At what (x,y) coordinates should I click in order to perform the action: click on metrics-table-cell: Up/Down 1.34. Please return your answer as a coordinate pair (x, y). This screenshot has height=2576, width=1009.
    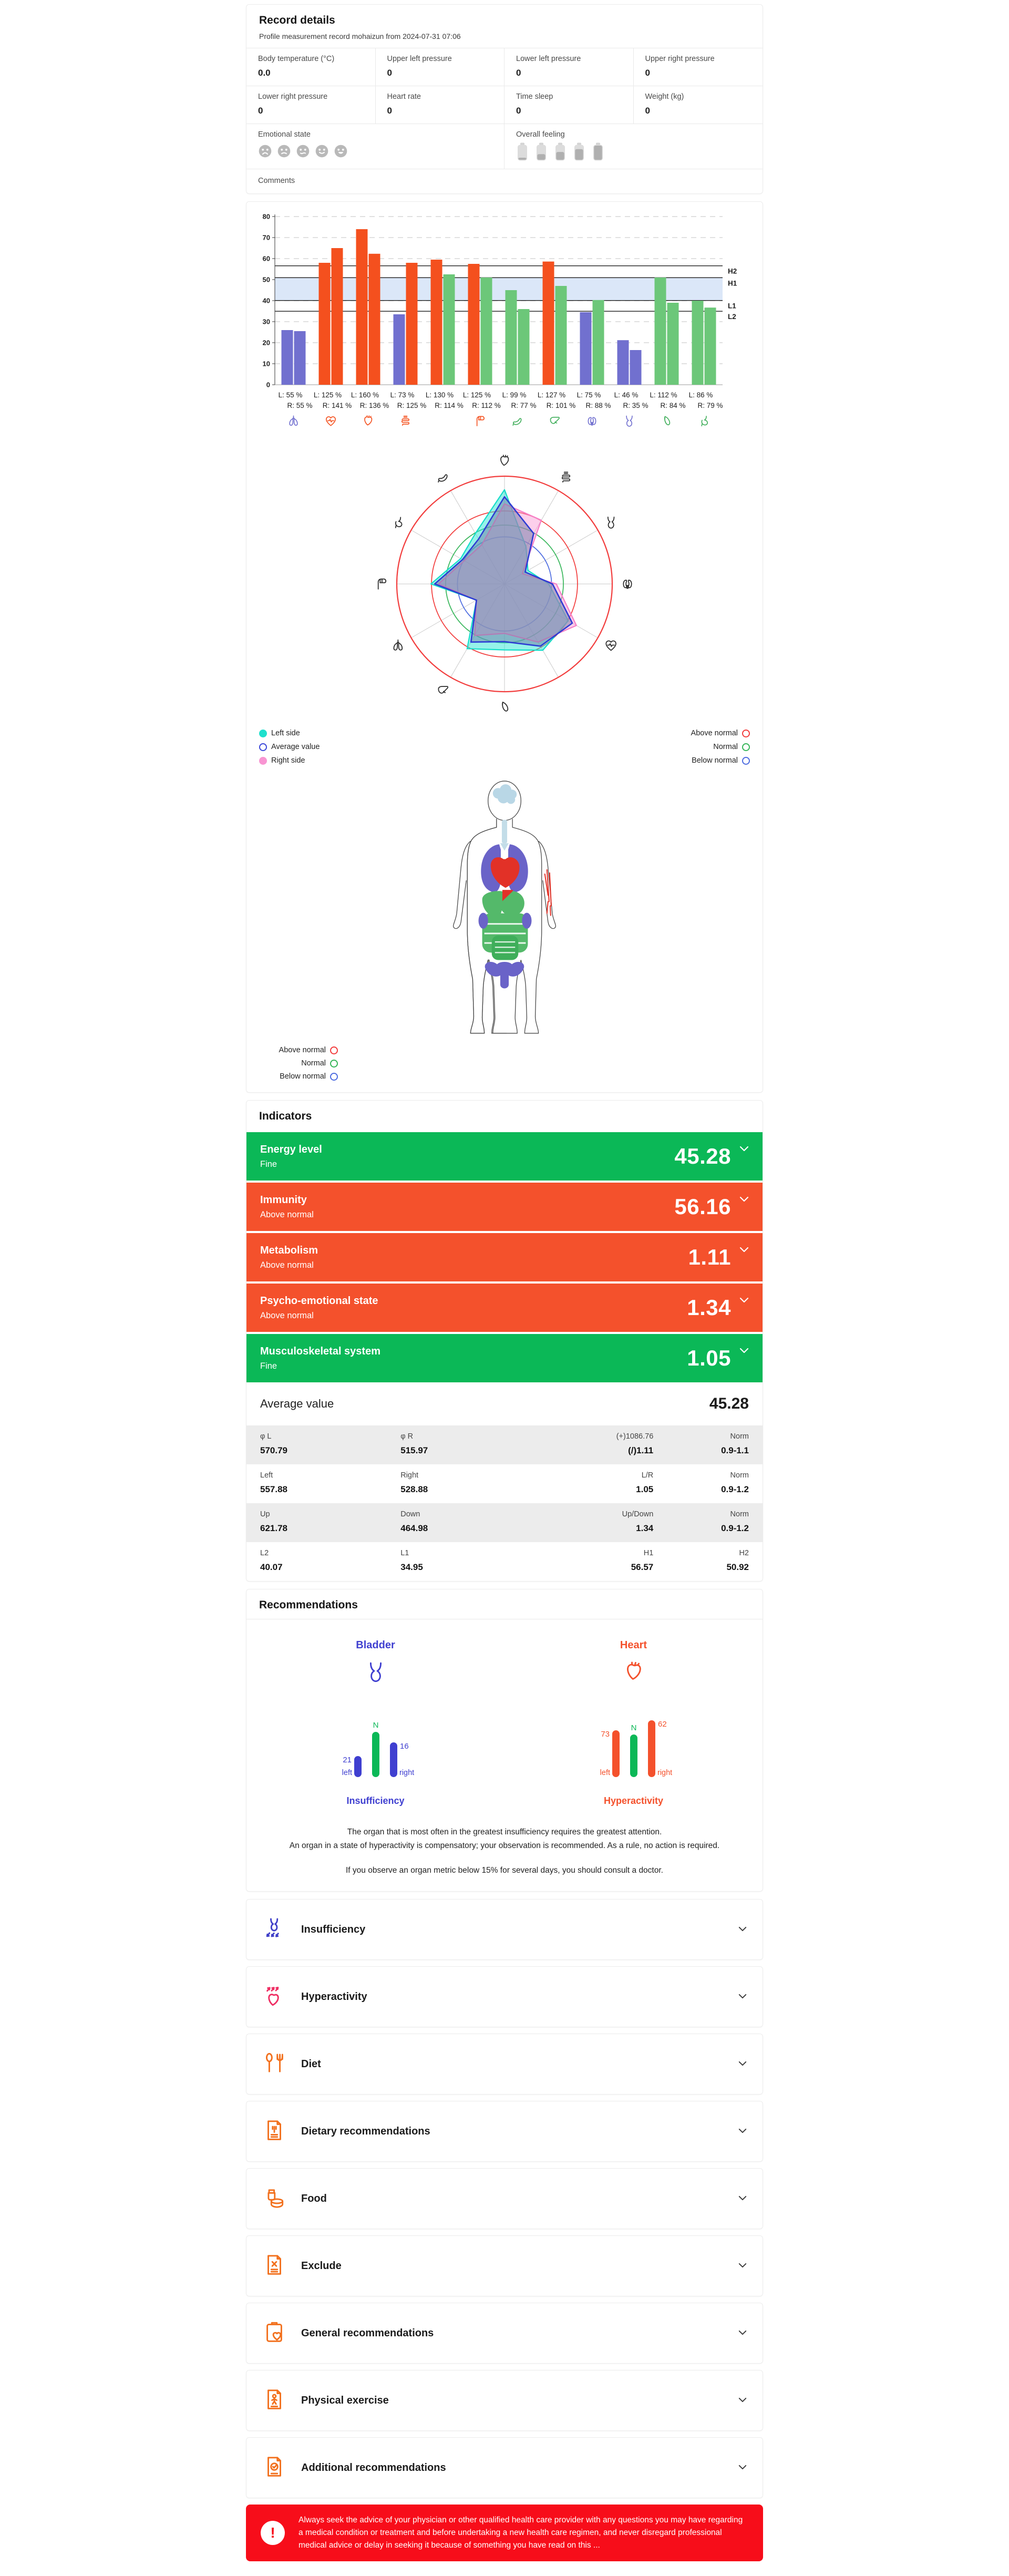
    Looking at the image, I should click on (597, 1522).